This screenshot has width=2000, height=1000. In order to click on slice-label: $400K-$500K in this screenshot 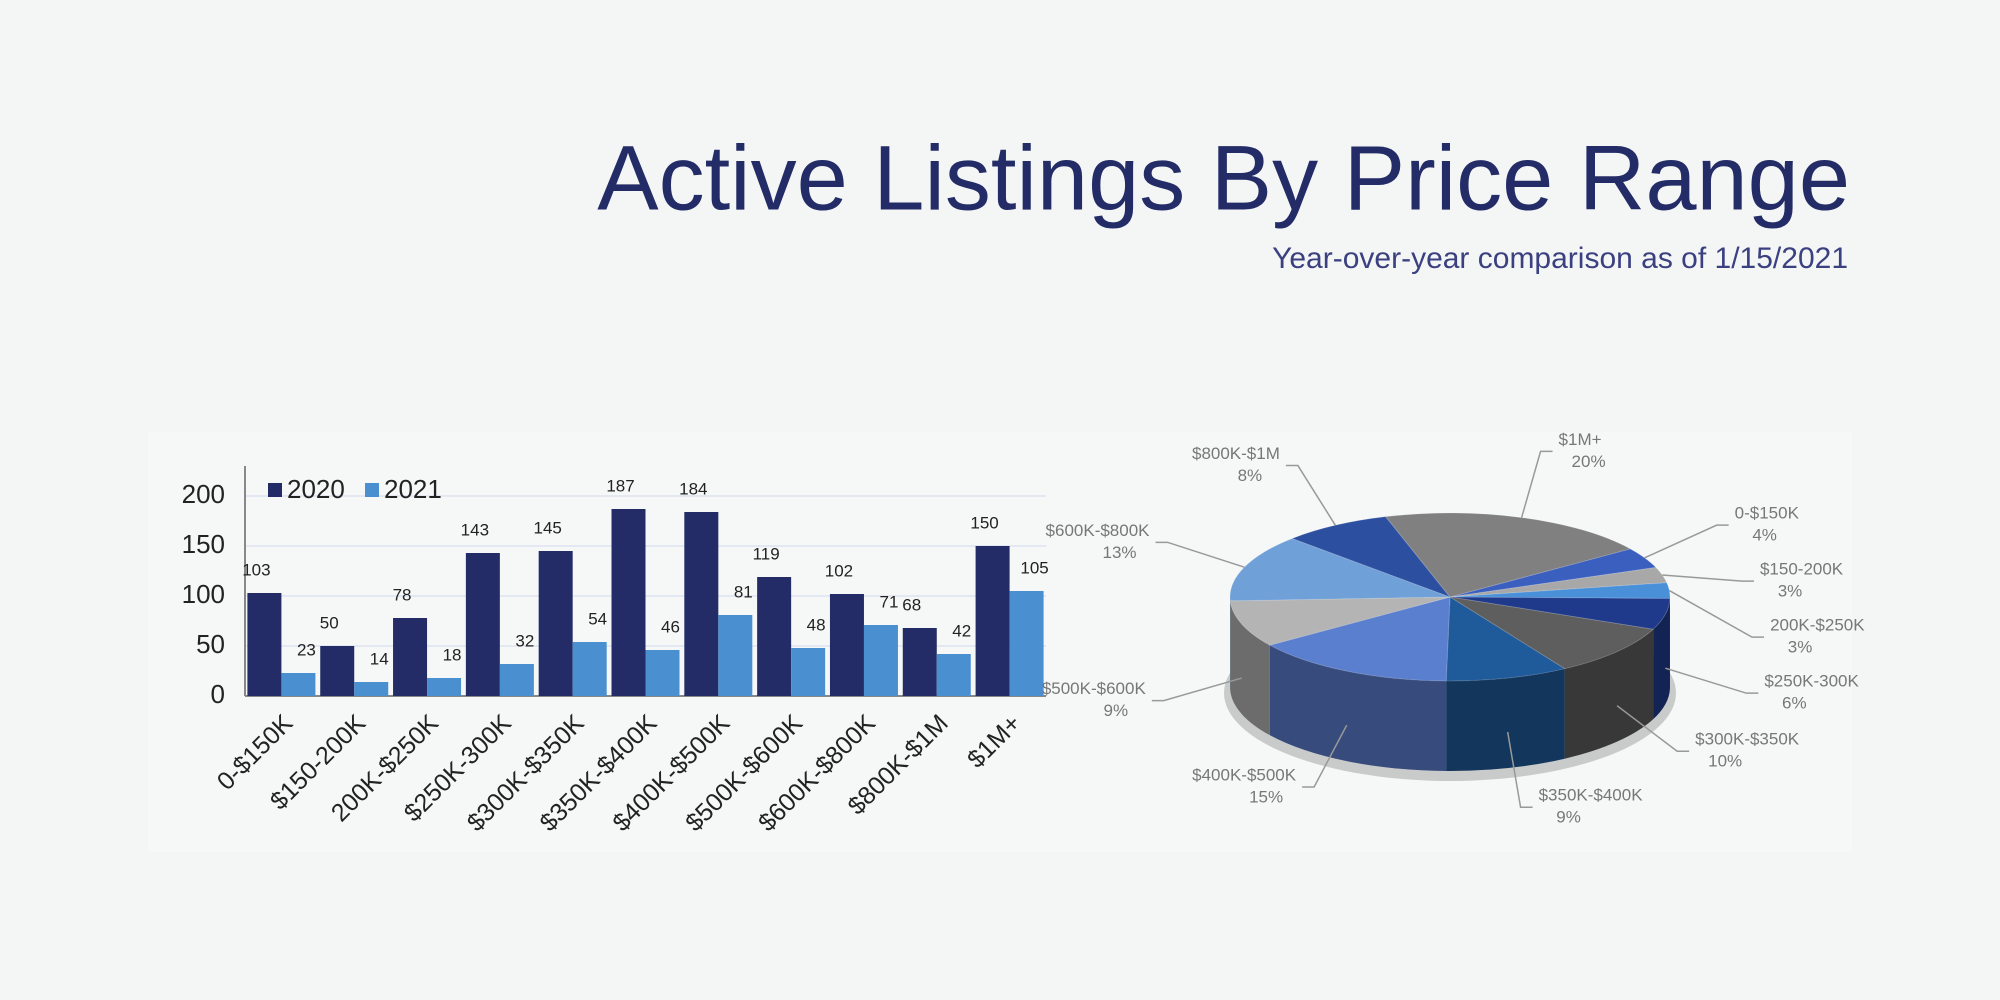, I will do `click(1244, 774)`.